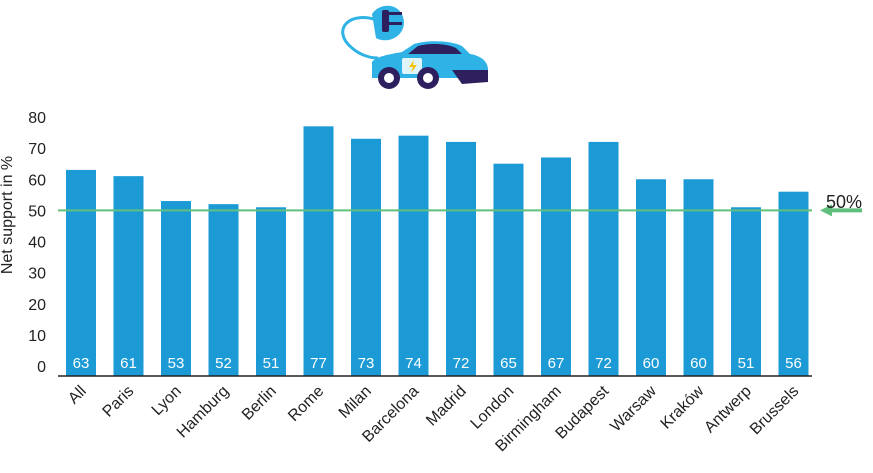  Describe the element at coordinates (366, 363) in the screenshot. I see `data-label: 73` at that location.